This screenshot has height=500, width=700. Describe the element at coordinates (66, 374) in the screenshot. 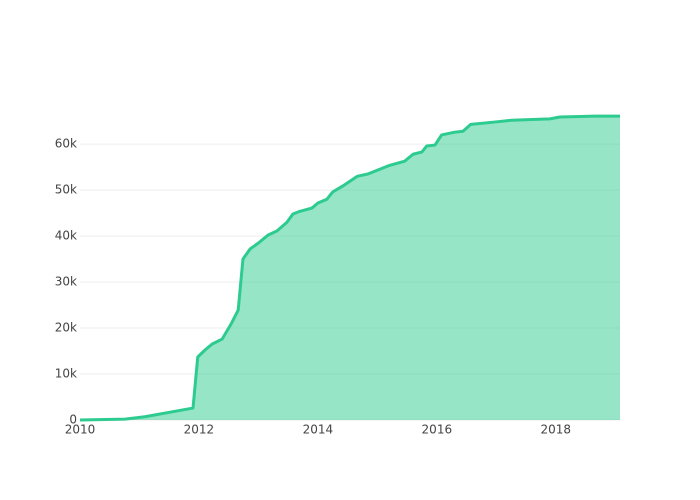

I see `y-tick-label: 10k` at that location.